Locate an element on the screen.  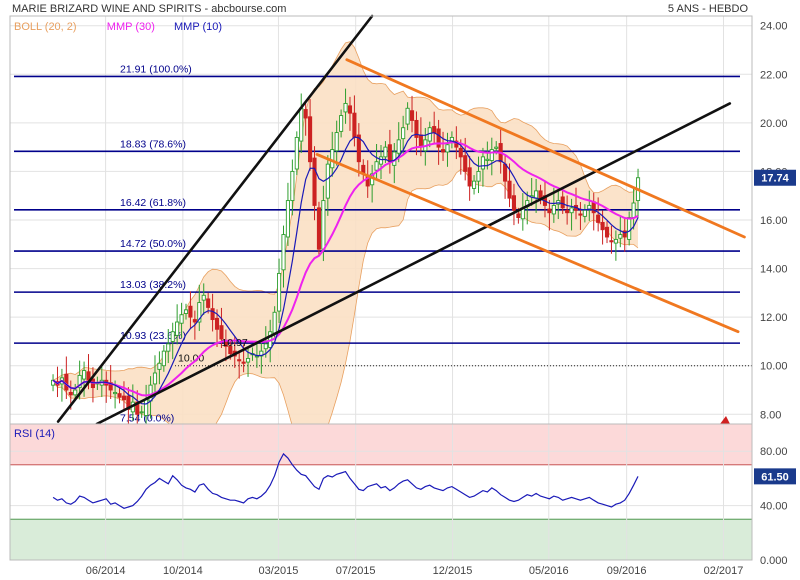
price-legend: BOLL (20, 2) MMP (30) MMP (10) is located at coordinates (118, 27).